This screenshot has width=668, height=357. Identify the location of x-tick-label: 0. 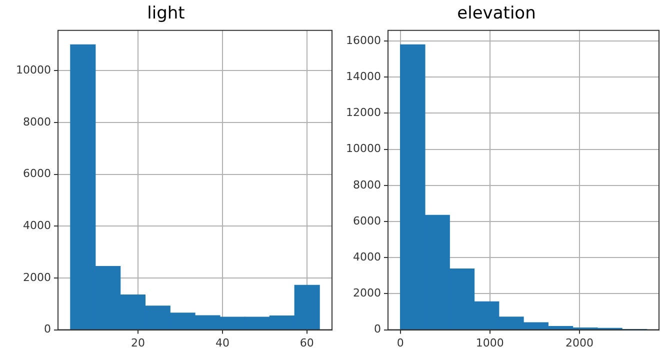
(400, 343).